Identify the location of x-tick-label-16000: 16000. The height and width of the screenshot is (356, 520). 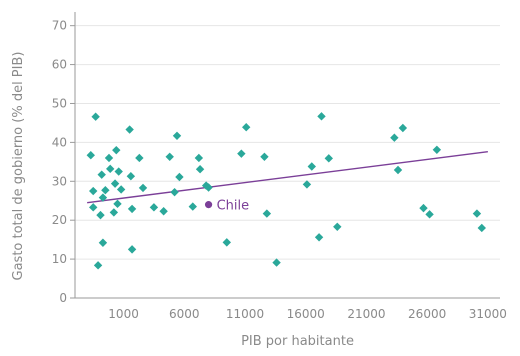
(306, 314).